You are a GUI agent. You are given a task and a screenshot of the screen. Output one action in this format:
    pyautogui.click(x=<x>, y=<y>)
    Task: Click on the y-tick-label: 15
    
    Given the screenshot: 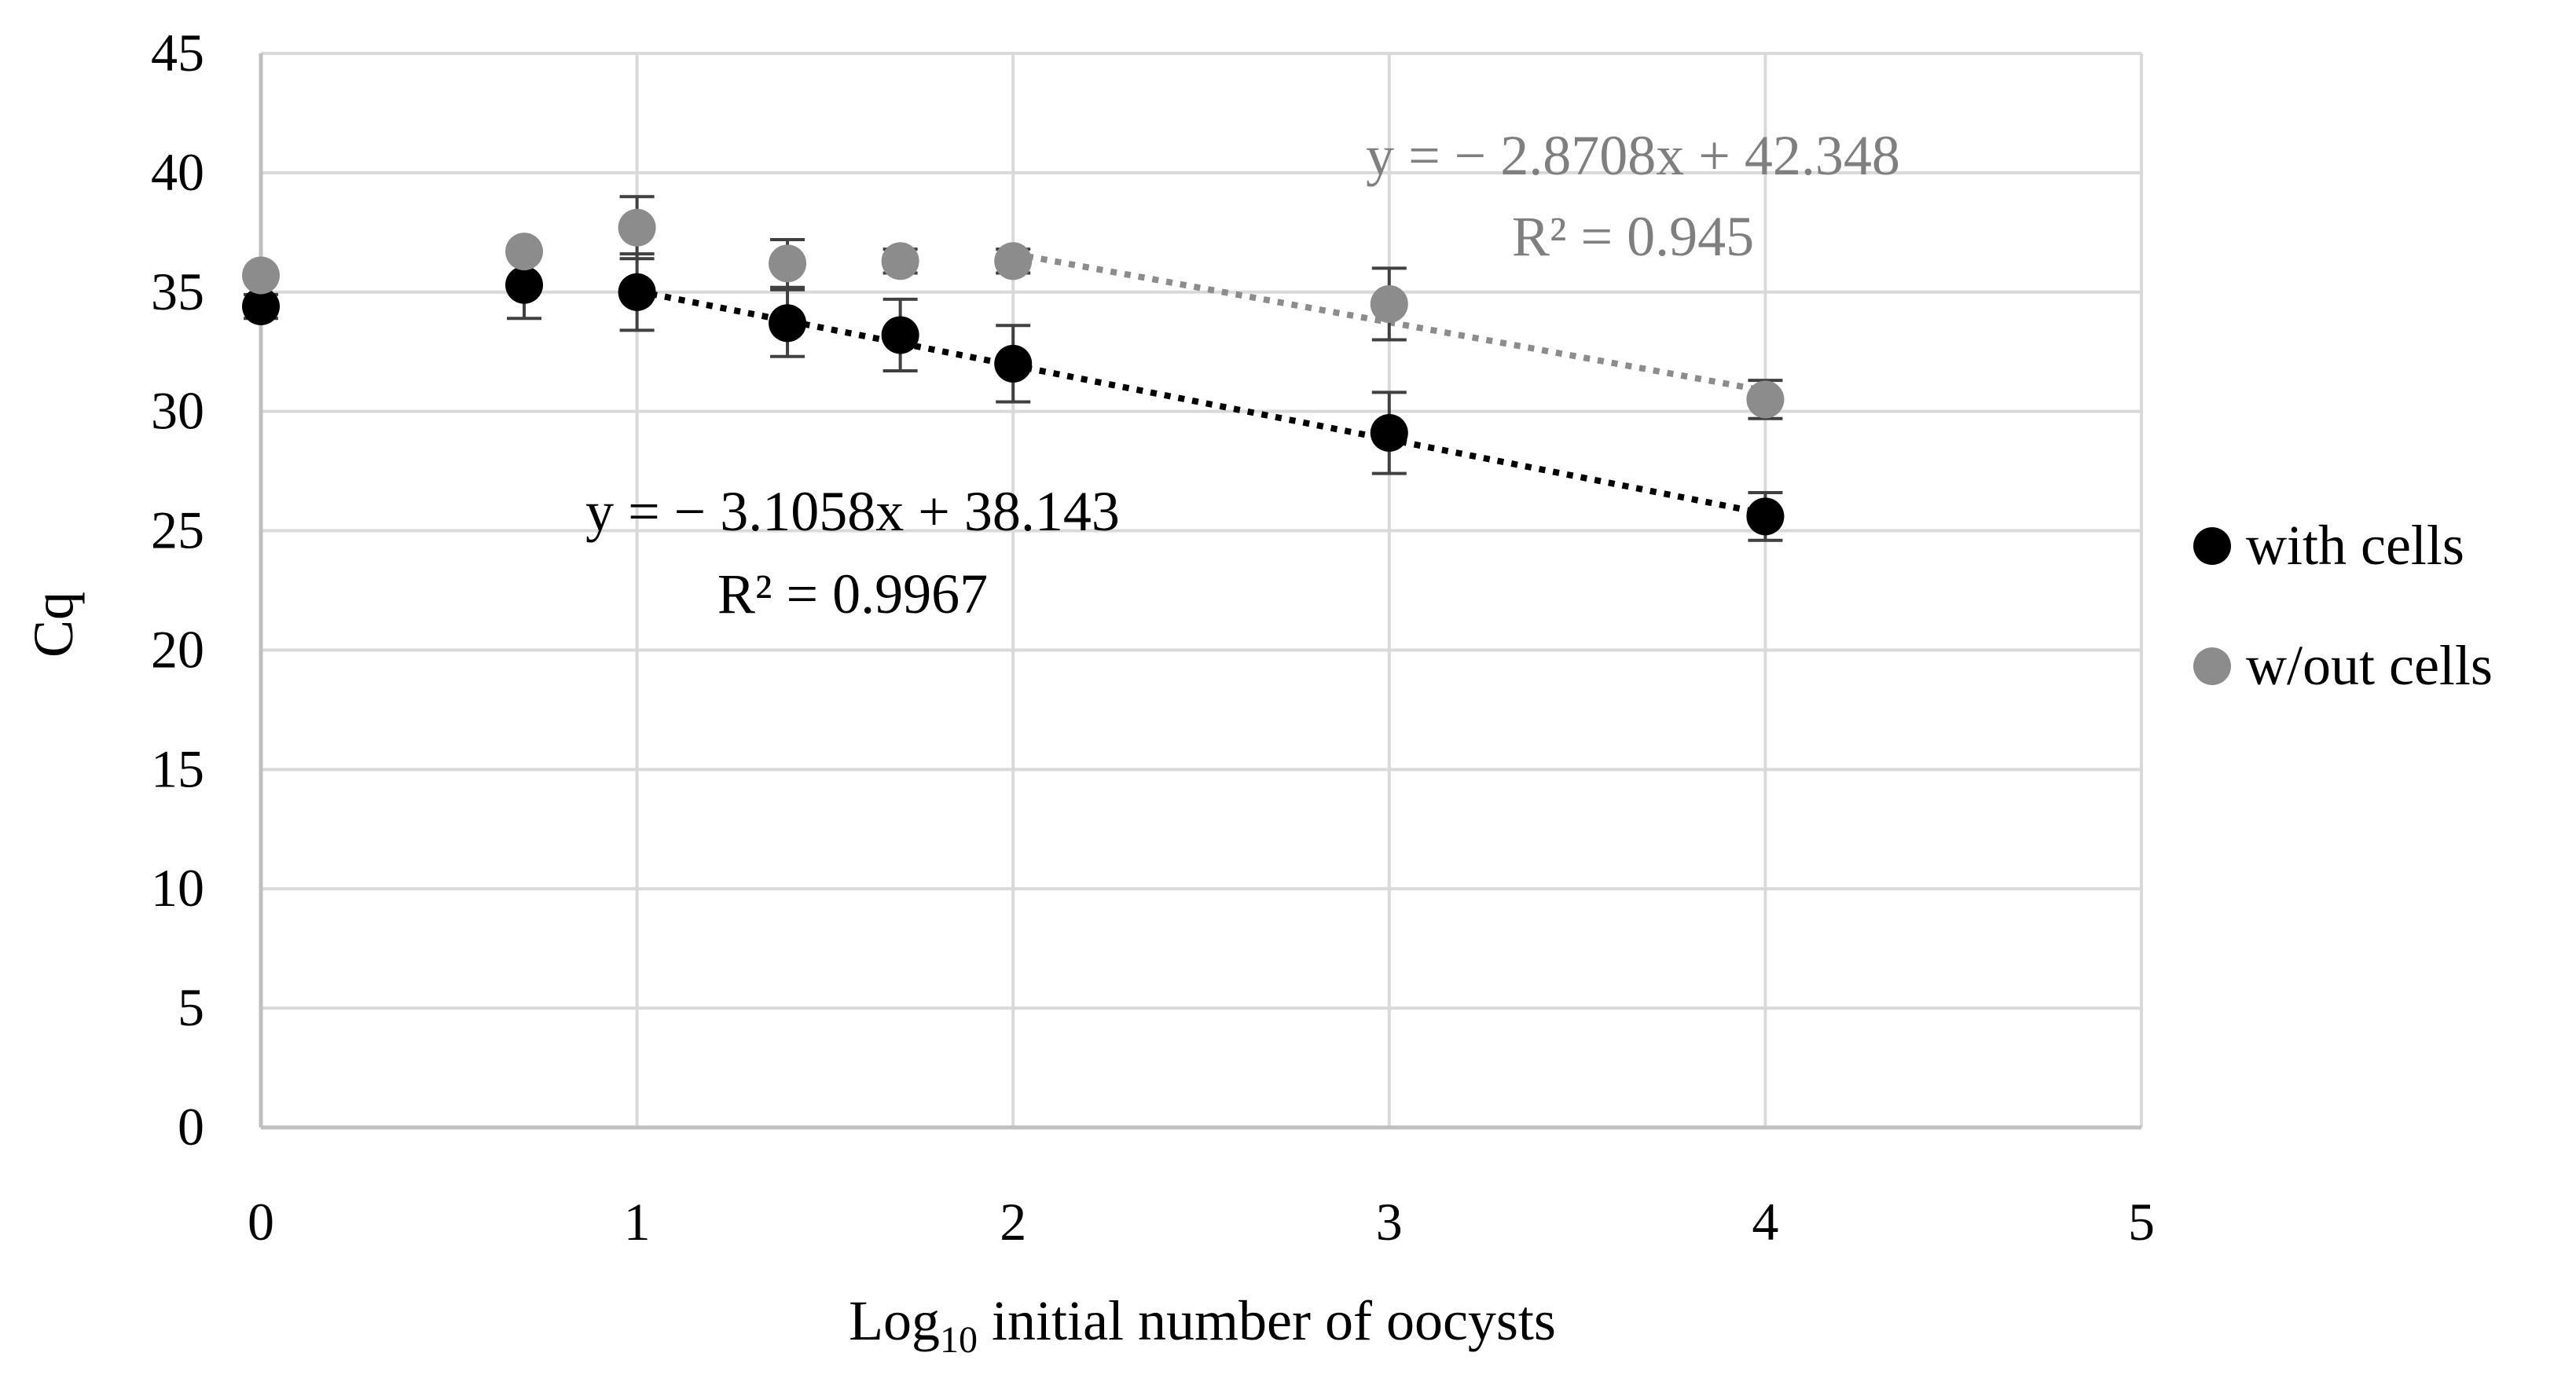 What is the action you would take?
    pyautogui.click(x=177, y=768)
    